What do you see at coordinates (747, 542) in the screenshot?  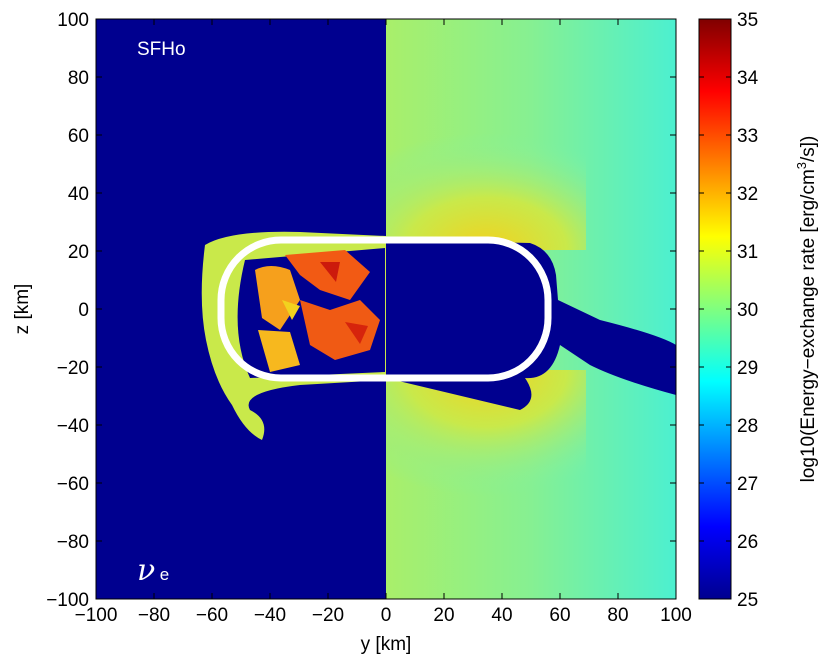 I see `colorbar-tick-label: 26` at bounding box center [747, 542].